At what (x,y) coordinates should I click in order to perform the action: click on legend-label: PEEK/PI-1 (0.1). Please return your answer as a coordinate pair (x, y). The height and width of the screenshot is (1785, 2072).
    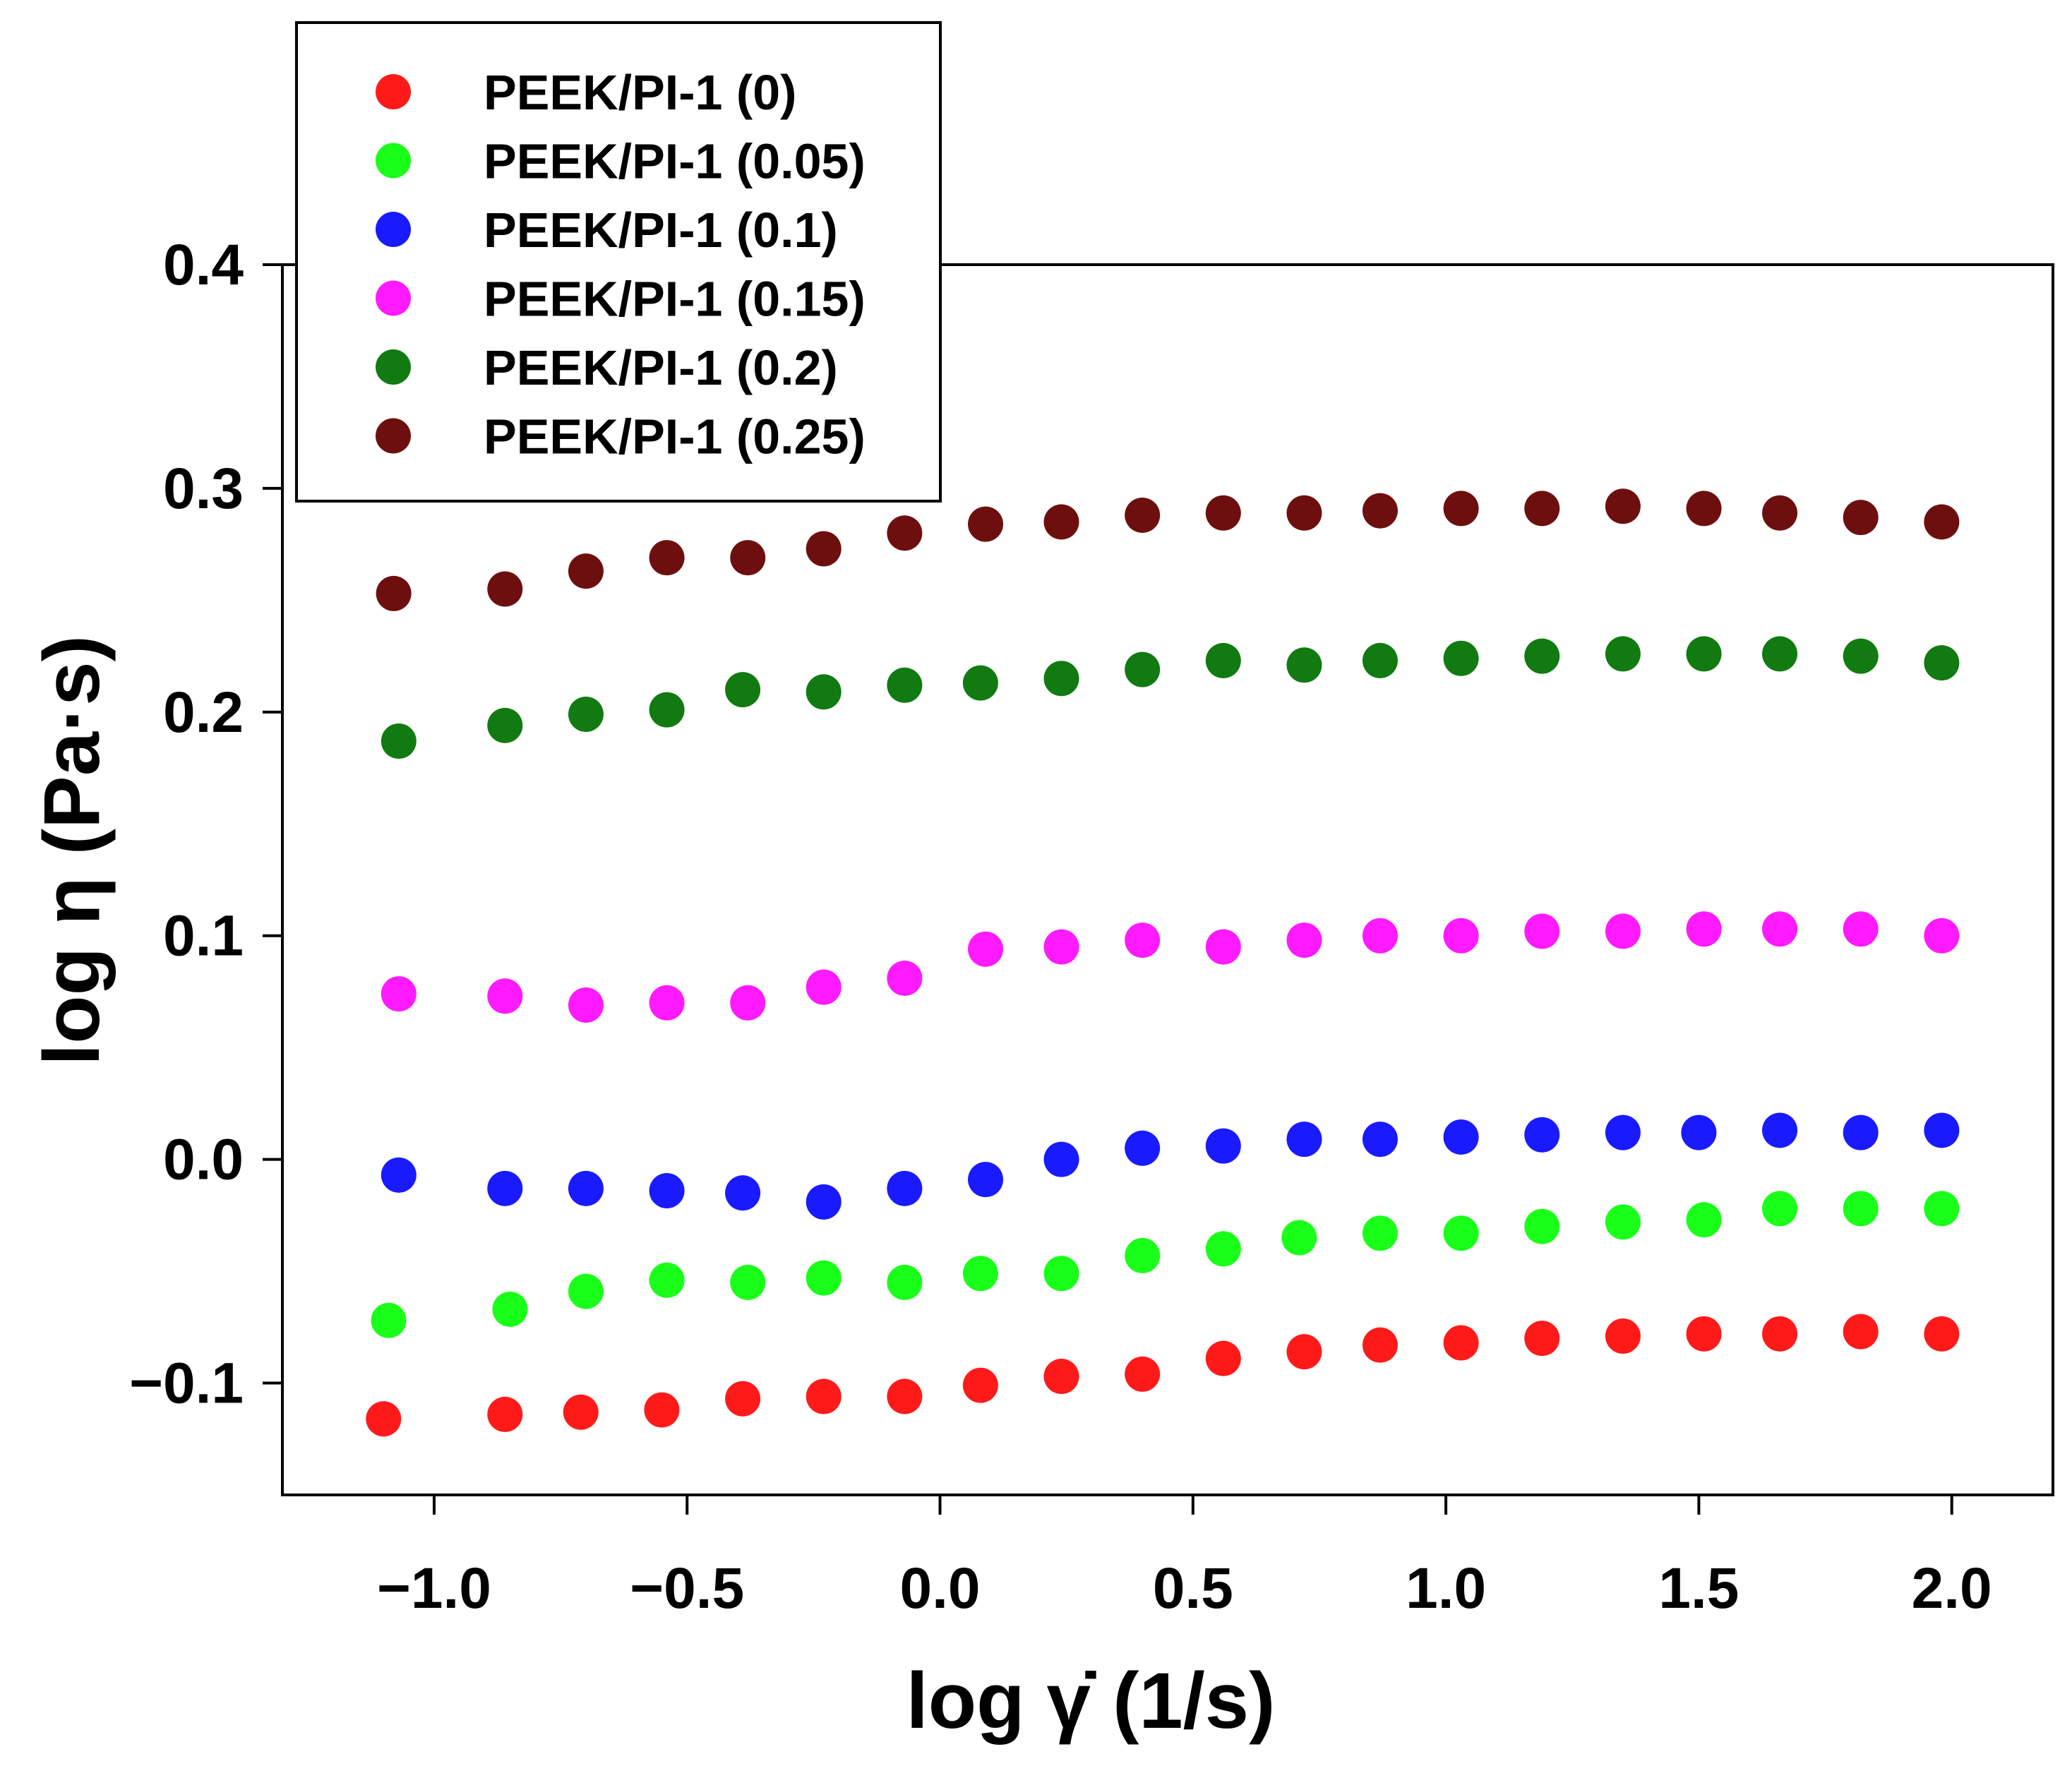
    Looking at the image, I should click on (661, 230).